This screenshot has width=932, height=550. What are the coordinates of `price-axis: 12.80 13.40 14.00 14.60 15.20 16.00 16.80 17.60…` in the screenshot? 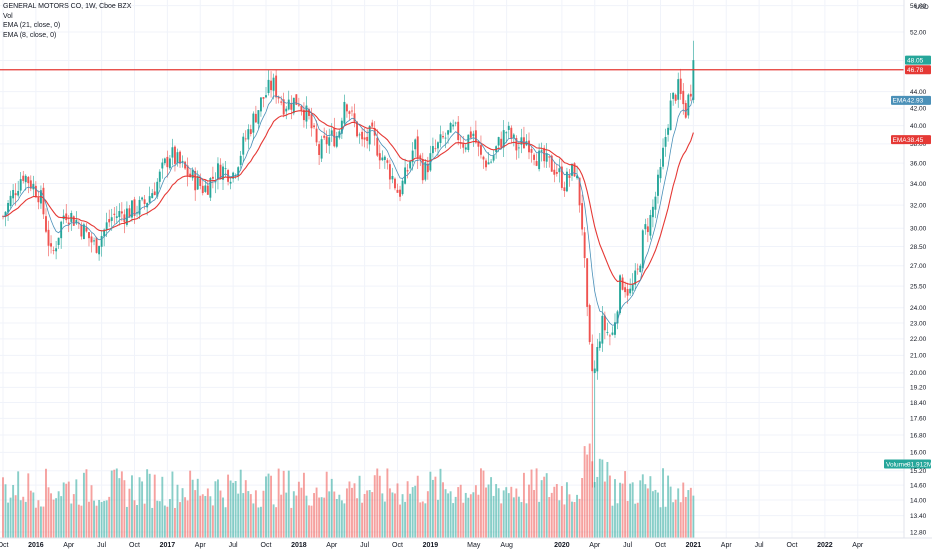 It's located at (918, 269).